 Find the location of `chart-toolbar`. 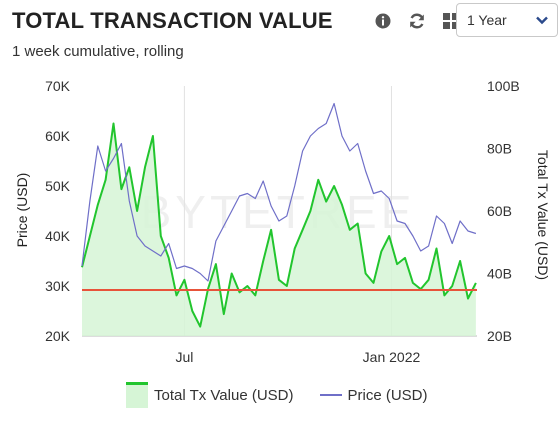

chart-toolbar is located at coordinates (411, 21).